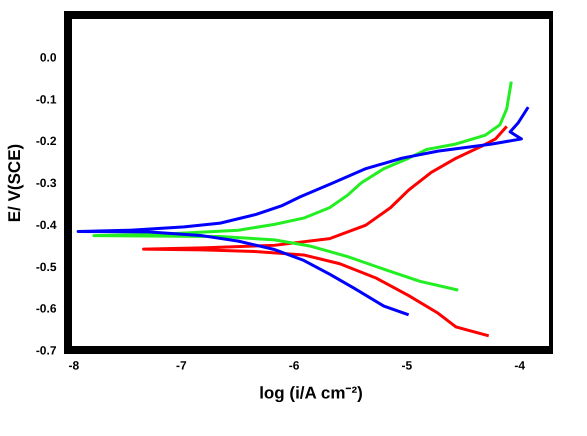  Describe the element at coordinates (294, 365) in the screenshot. I see `x-tick-label: -6` at that location.